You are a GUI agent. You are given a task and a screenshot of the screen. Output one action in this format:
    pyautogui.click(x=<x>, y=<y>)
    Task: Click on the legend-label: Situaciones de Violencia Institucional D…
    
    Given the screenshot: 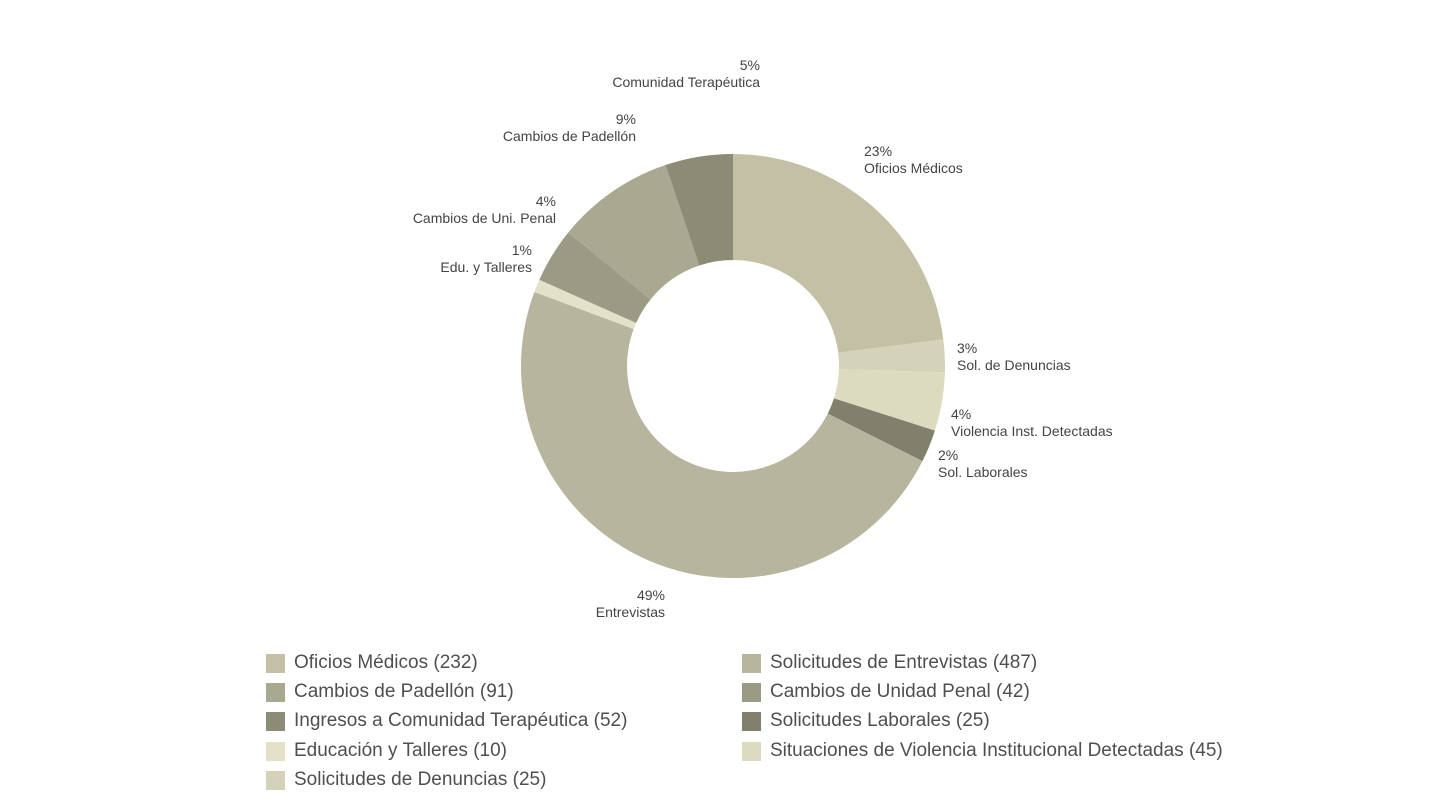 What is the action you would take?
    pyautogui.click(x=996, y=750)
    